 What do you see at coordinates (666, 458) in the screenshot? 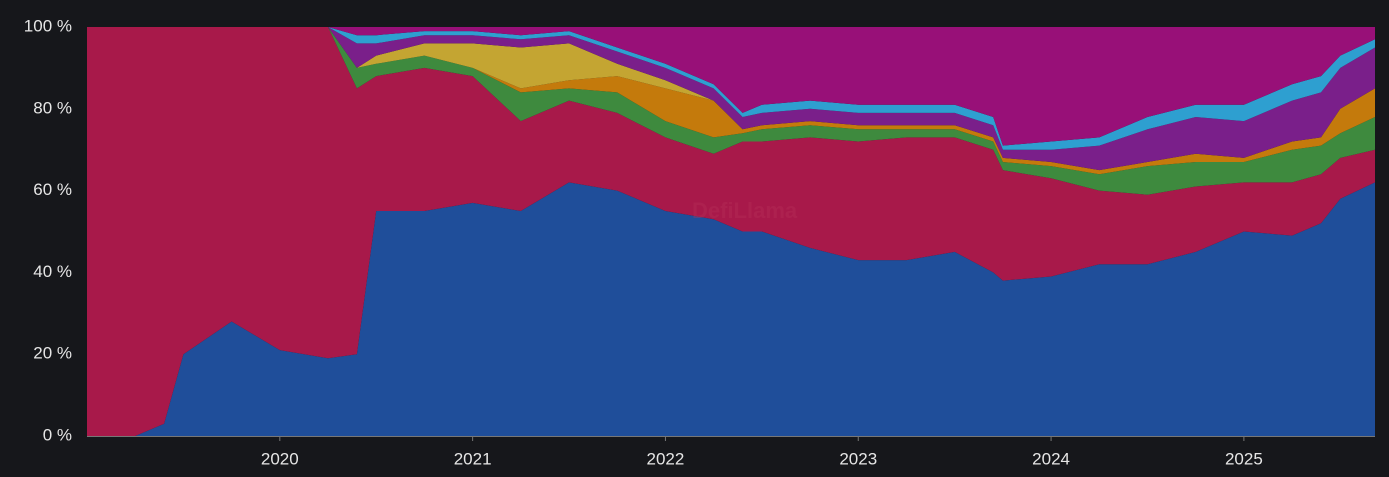
I see `x-tick-label: 2022` at bounding box center [666, 458].